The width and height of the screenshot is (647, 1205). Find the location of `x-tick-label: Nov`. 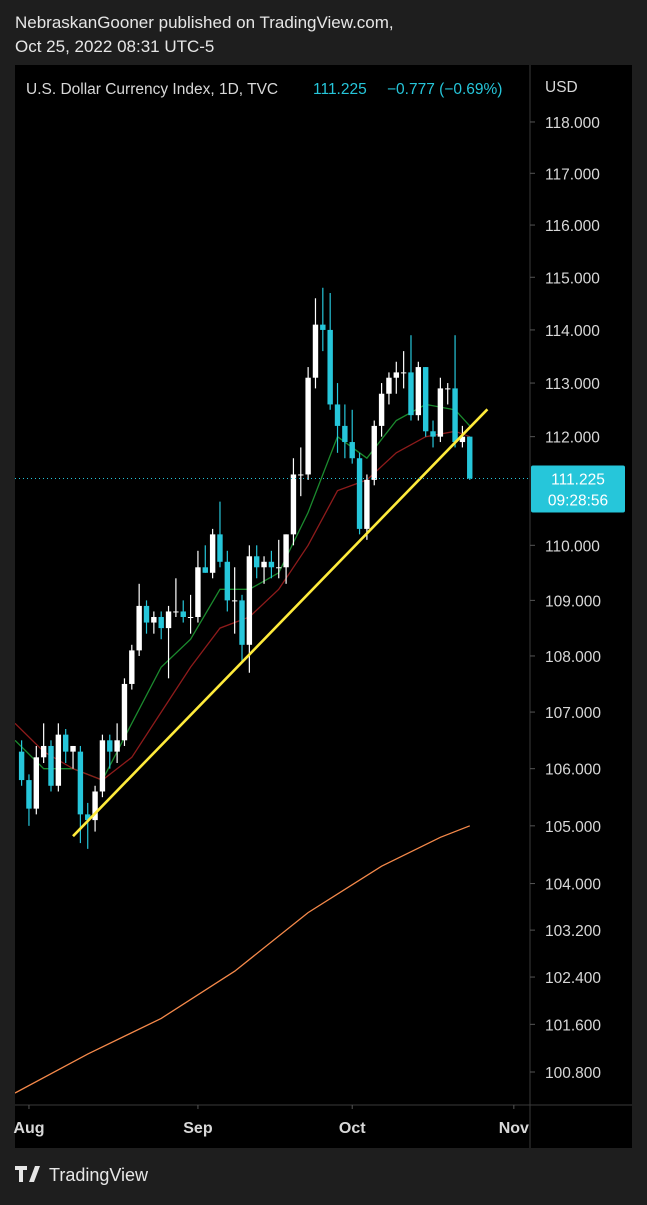

x-tick-label: Nov is located at coordinates (514, 1128).